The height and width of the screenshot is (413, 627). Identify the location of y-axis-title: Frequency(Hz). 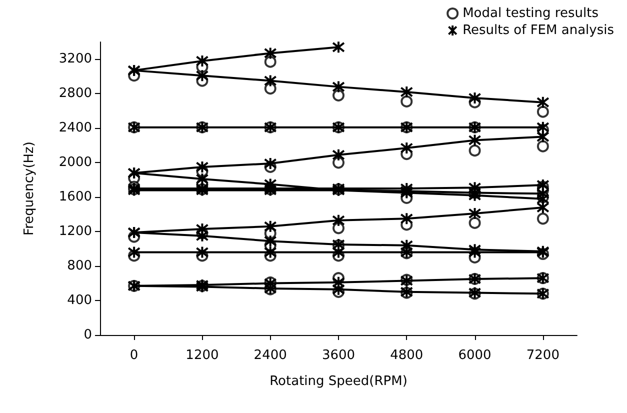
(29, 189).